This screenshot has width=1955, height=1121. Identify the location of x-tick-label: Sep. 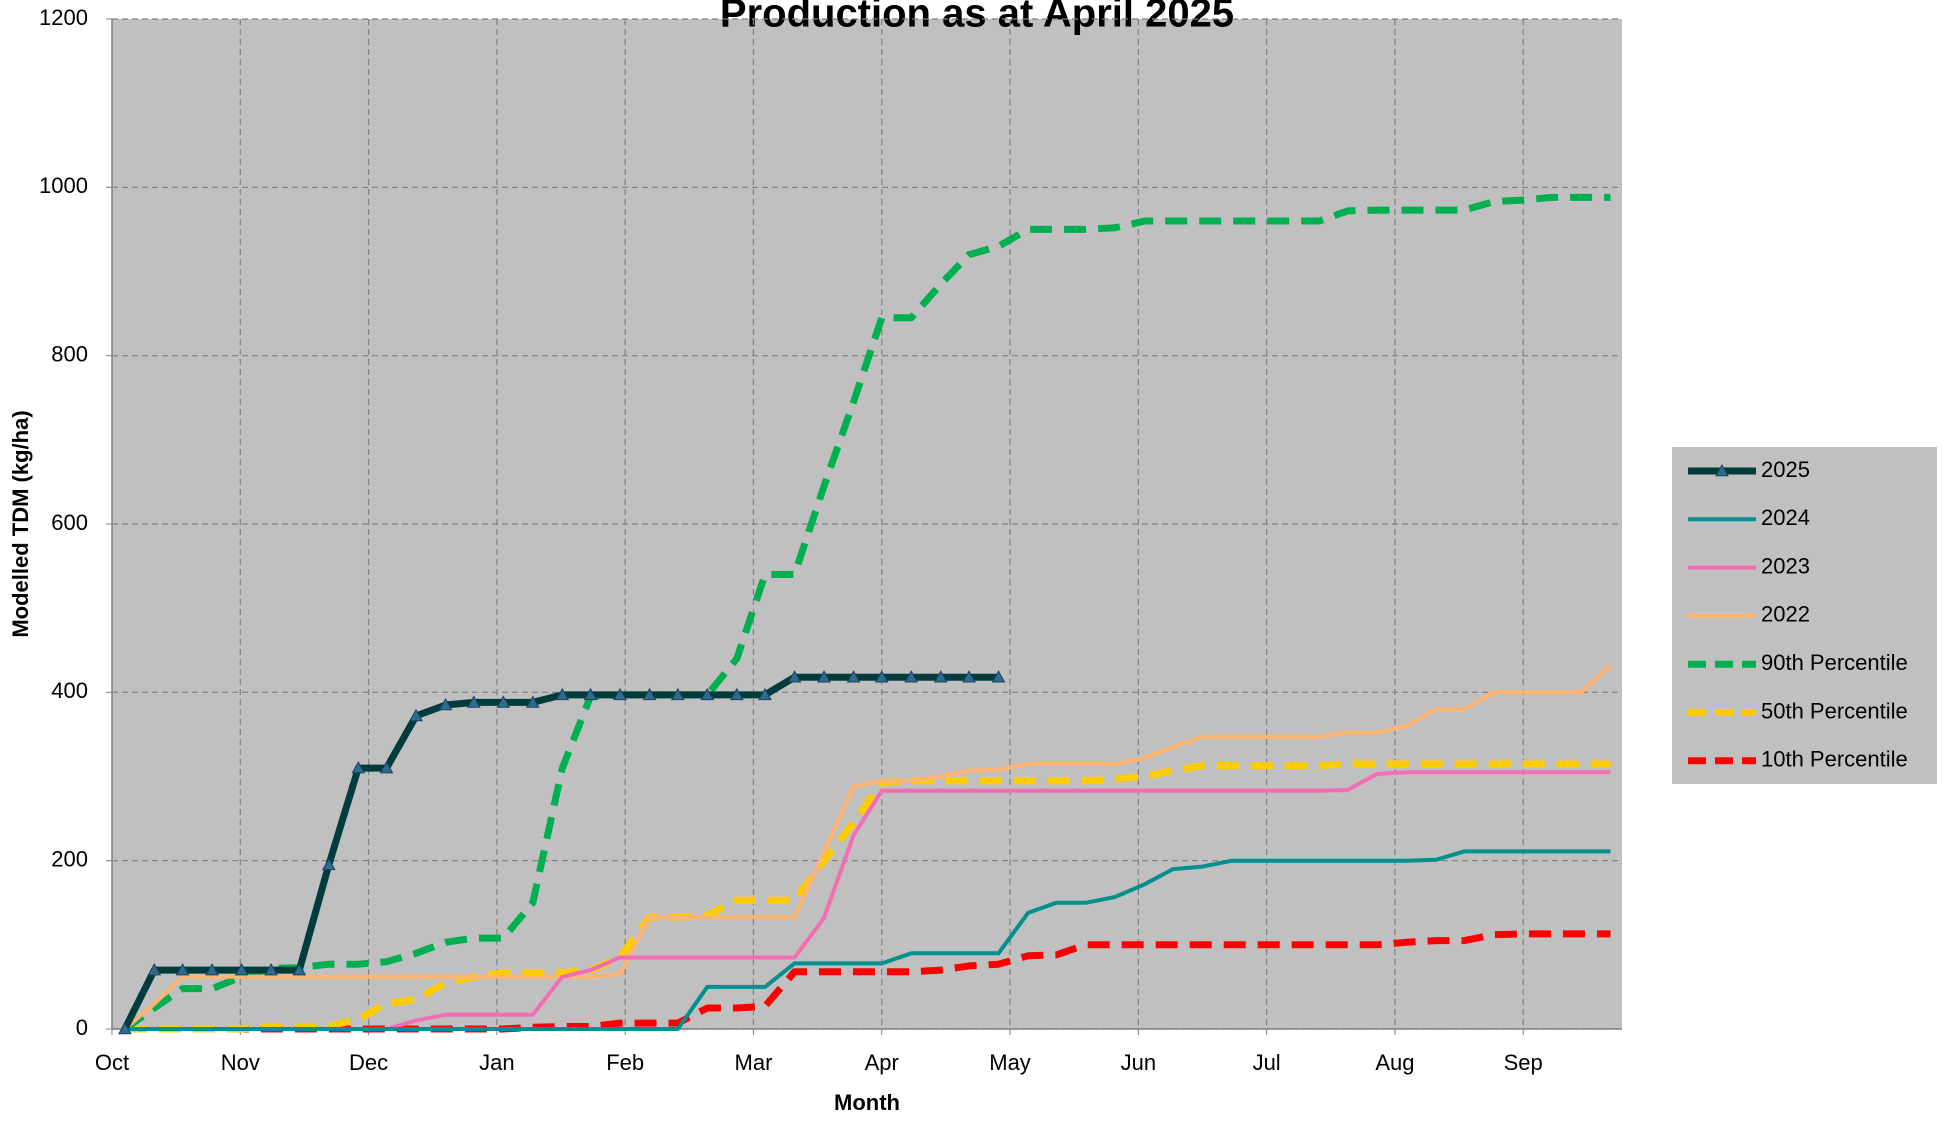
(1523, 1062).